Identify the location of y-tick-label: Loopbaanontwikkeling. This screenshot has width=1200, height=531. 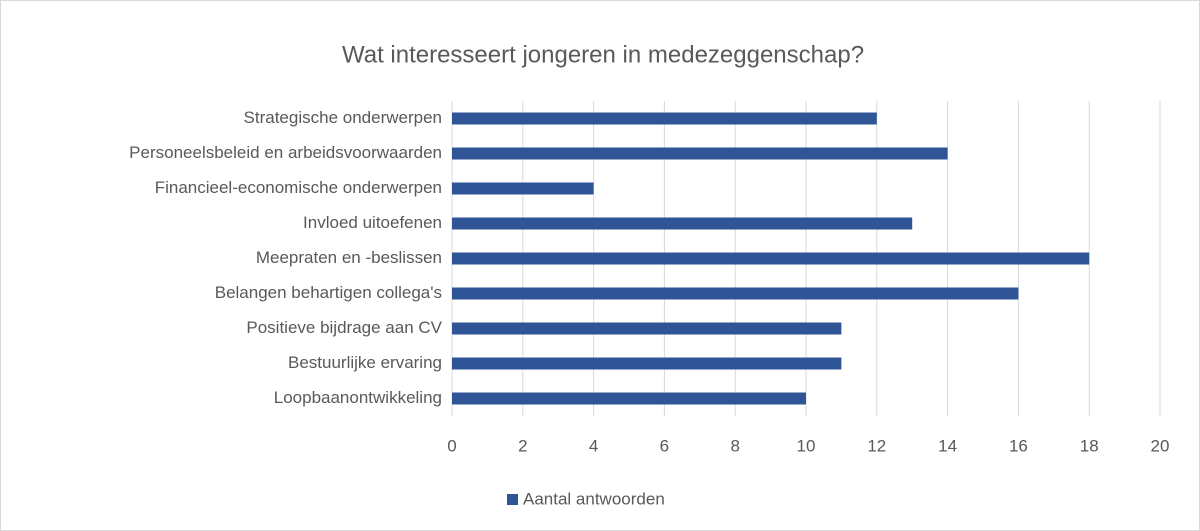
(358, 397).